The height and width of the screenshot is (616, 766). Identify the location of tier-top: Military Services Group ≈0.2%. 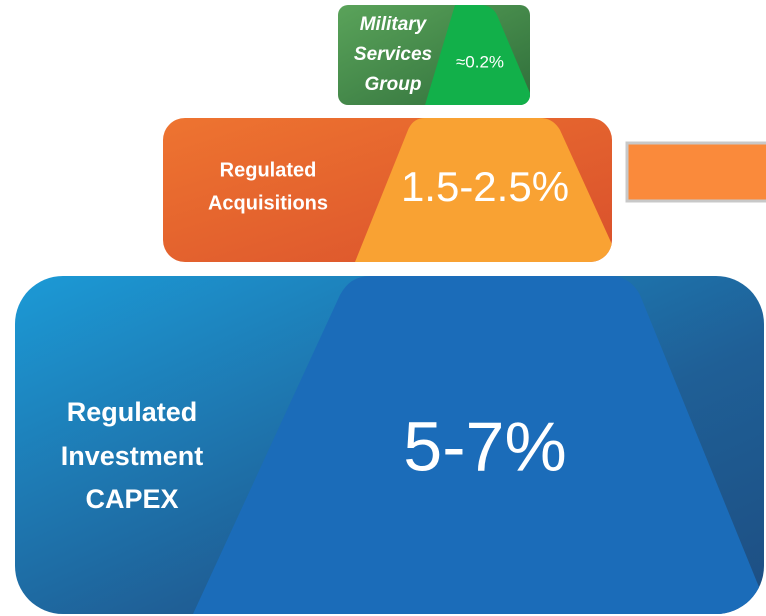
(434, 55).